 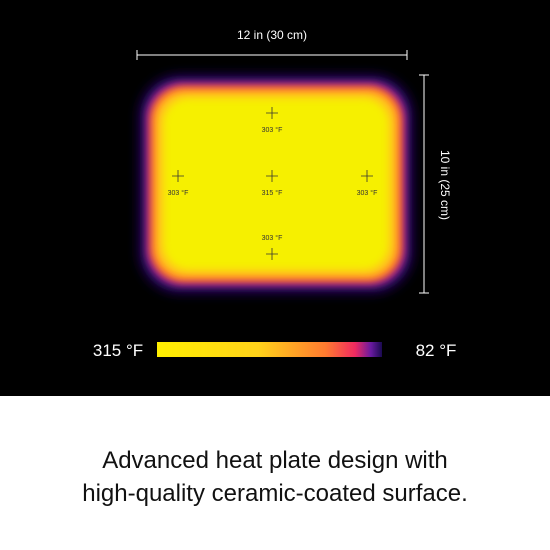 I want to click on height-dimension, so click(x=424, y=184).